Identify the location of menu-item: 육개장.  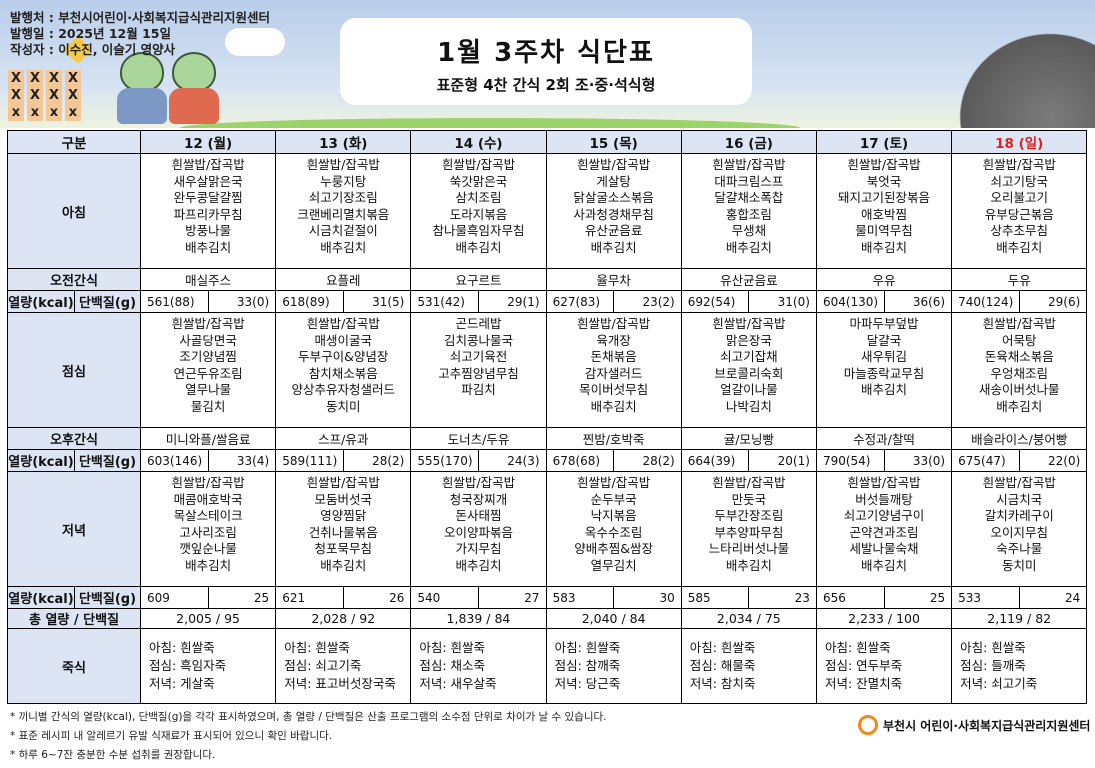
(613, 340).